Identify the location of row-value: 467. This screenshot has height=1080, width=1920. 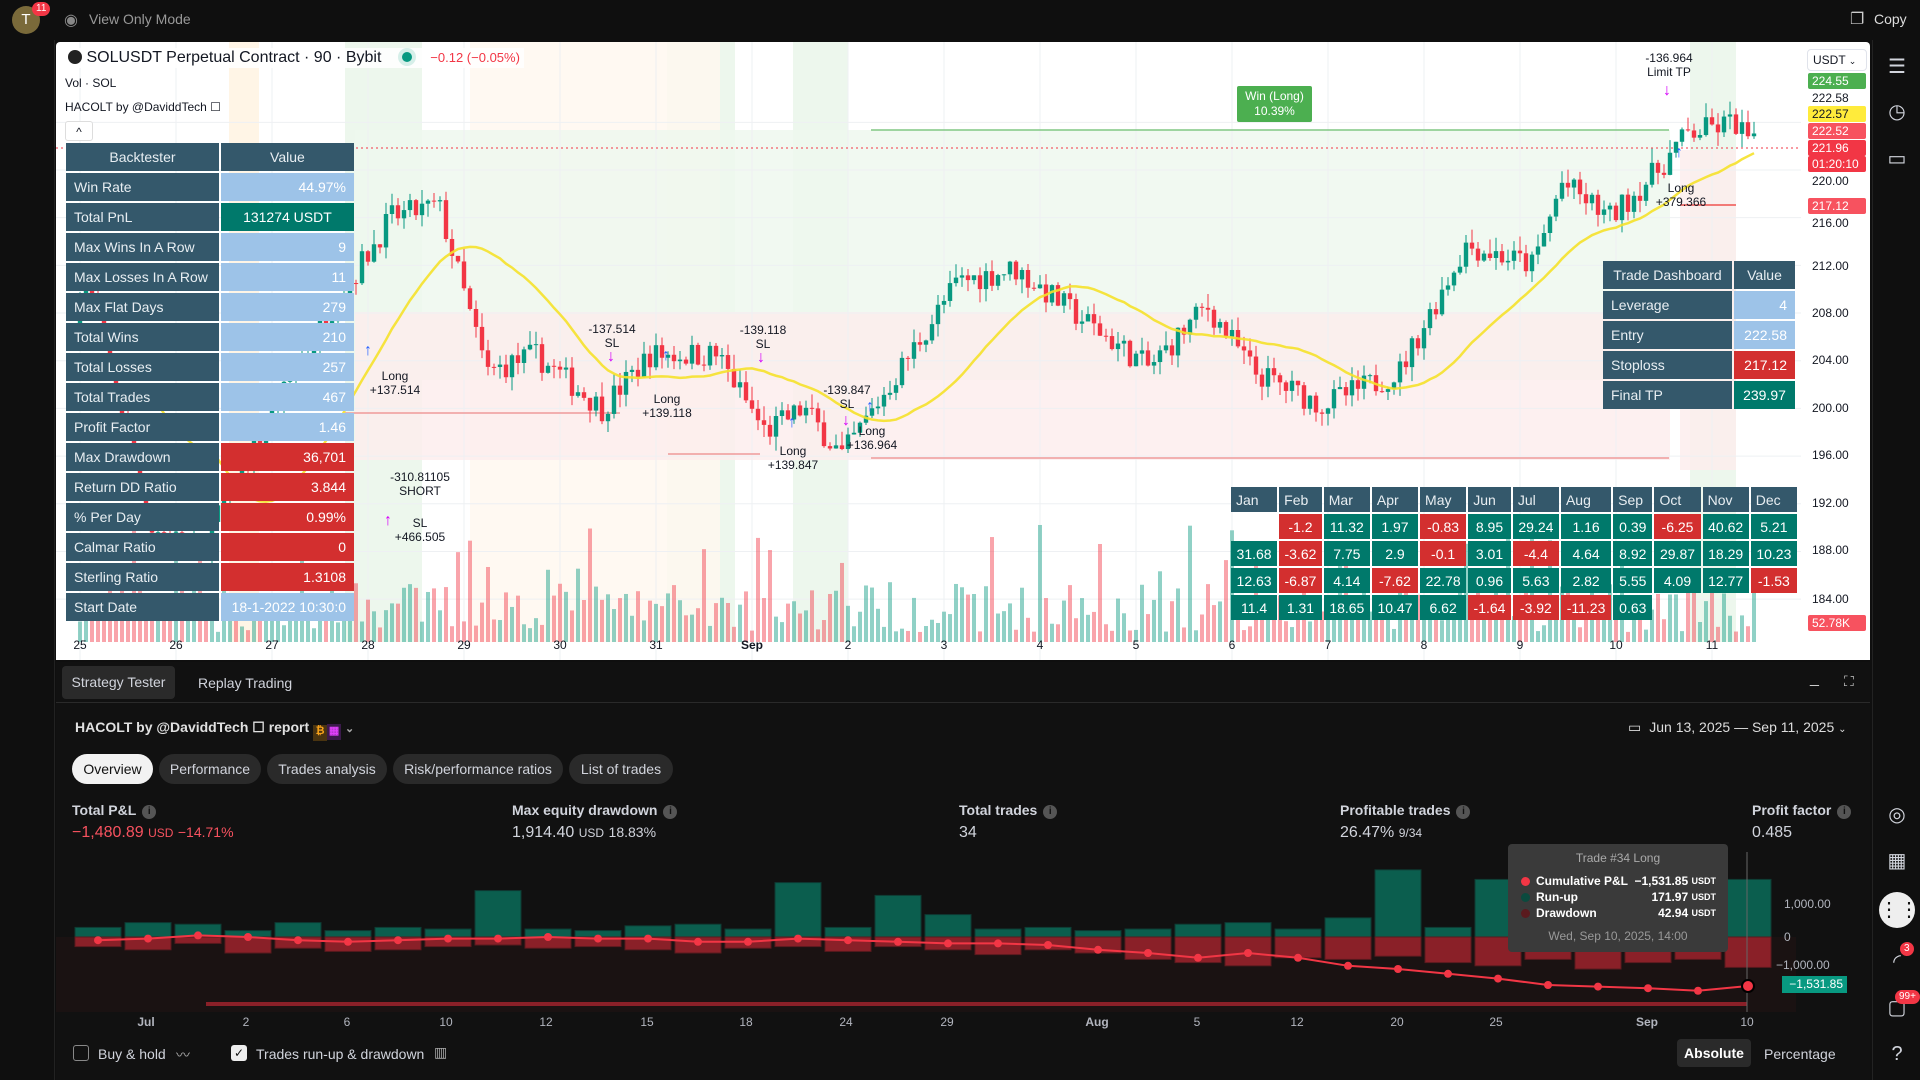
(287, 397).